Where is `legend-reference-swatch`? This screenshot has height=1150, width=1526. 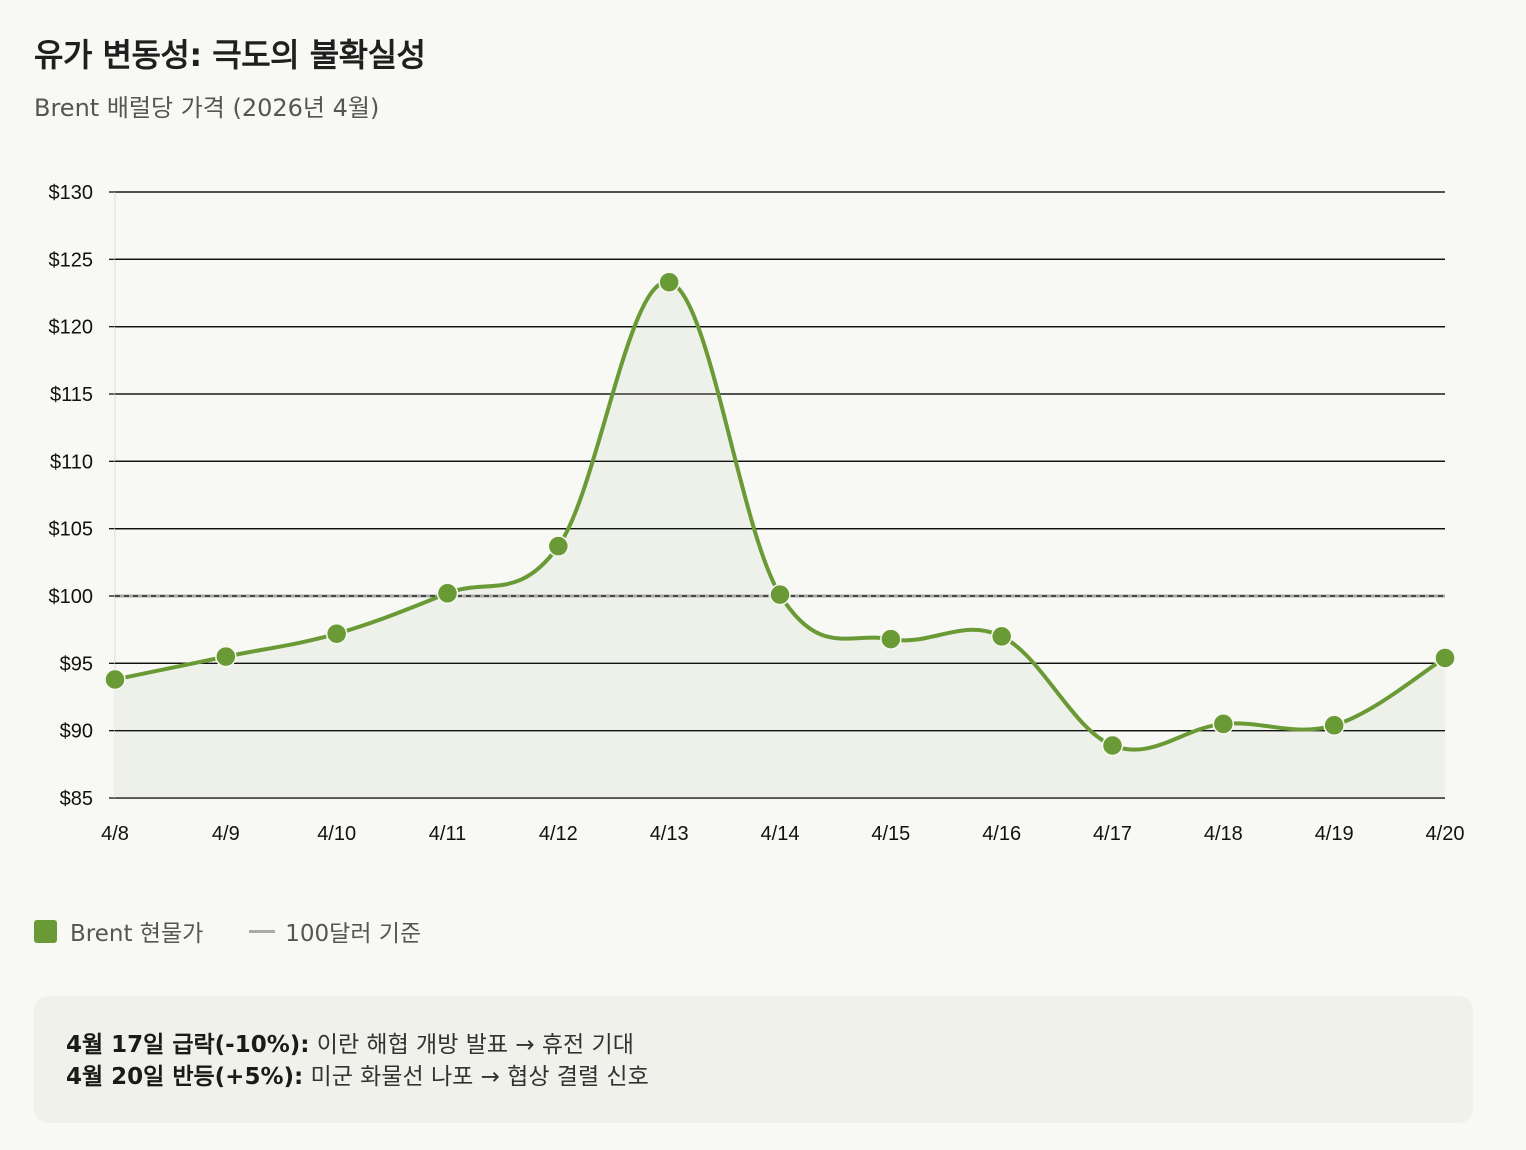 legend-reference-swatch is located at coordinates (262, 931).